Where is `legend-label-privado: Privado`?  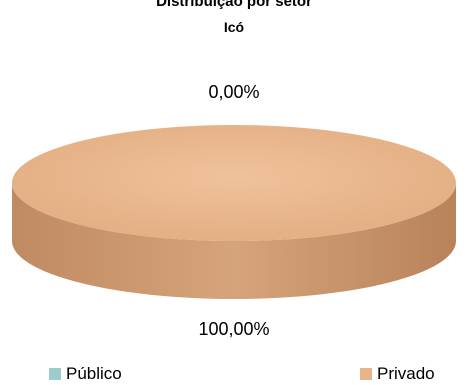 legend-label-privado: Privado is located at coordinates (406, 373).